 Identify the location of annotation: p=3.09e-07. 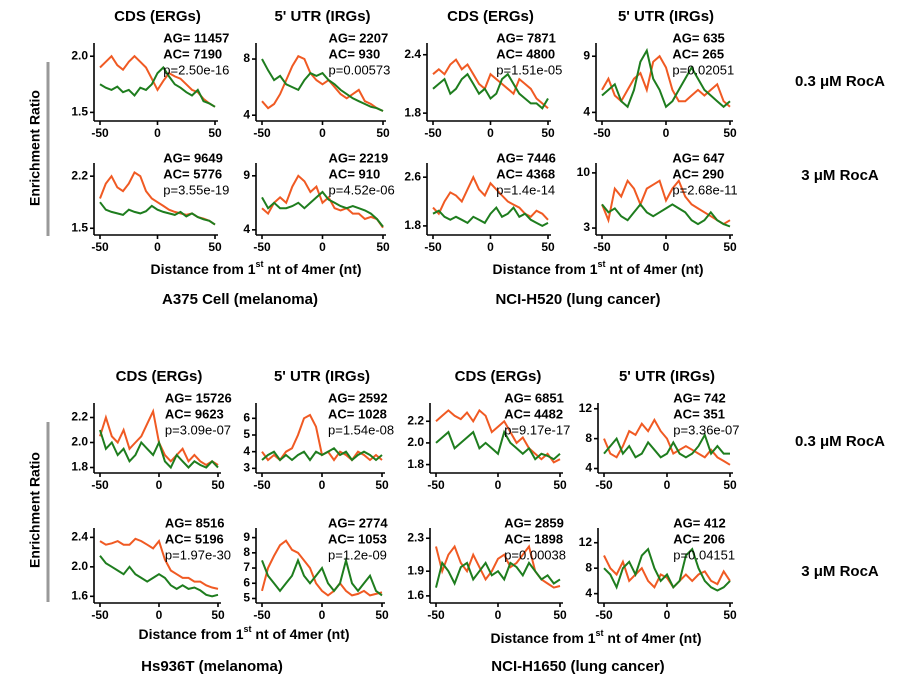
(198, 429).